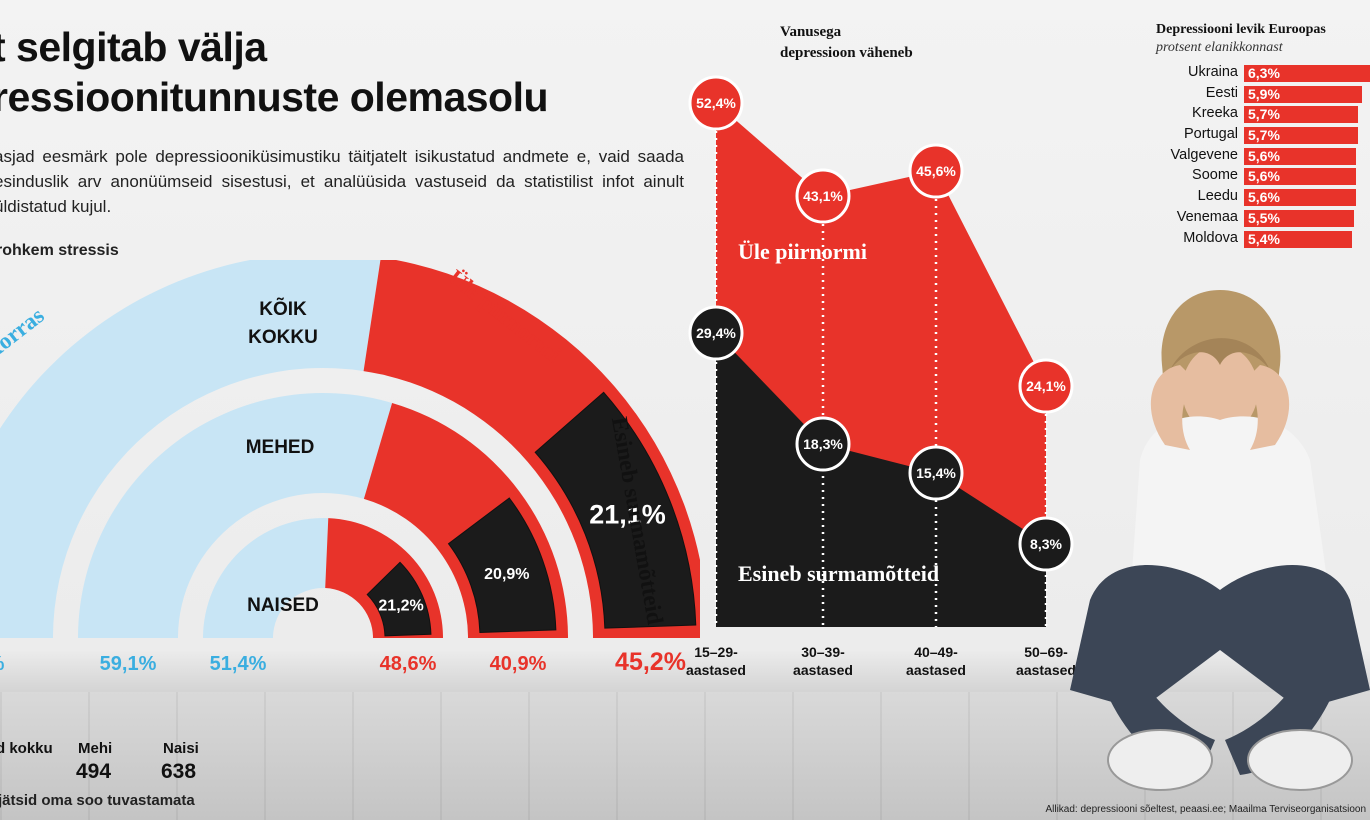 This screenshot has height=820, width=1370. I want to click on age-chart-title-1: Vanusega, so click(811, 32).